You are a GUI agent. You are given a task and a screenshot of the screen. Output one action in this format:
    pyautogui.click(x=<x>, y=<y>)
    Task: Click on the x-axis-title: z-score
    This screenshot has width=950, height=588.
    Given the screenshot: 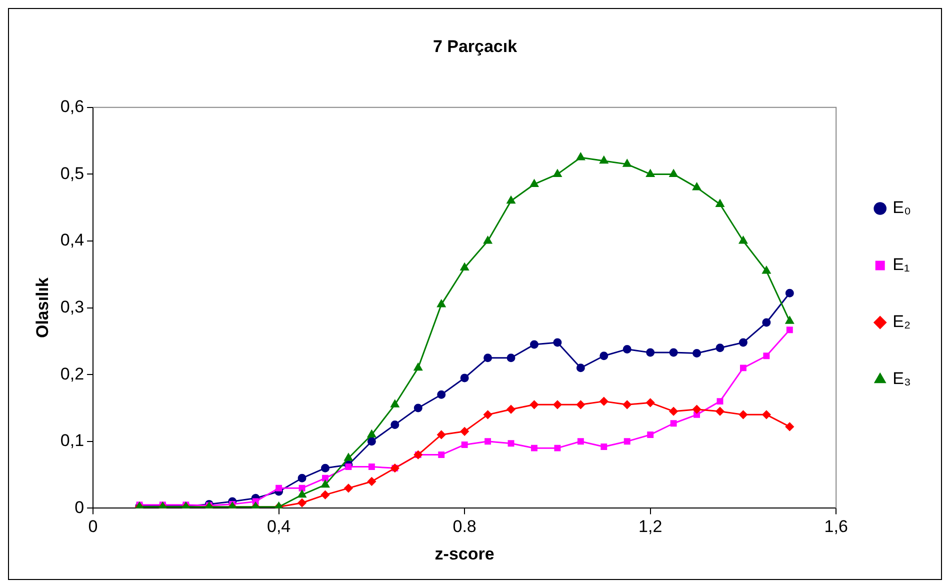 What is the action you would take?
    pyautogui.click(x=464, y=554)
    